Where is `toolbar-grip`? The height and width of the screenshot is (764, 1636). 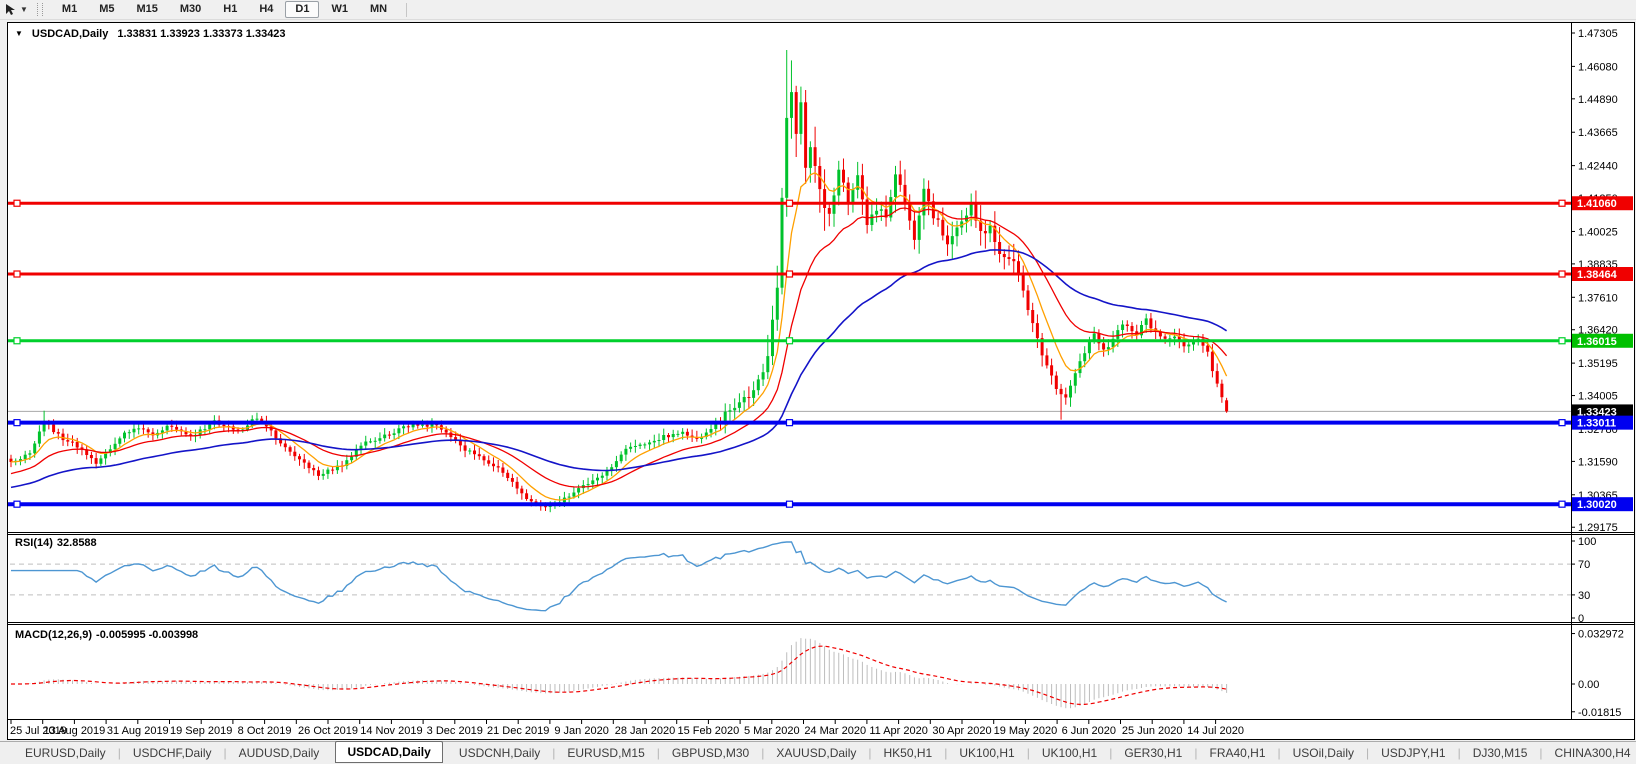 toolbar-grip is located at coordinates (39, 9).